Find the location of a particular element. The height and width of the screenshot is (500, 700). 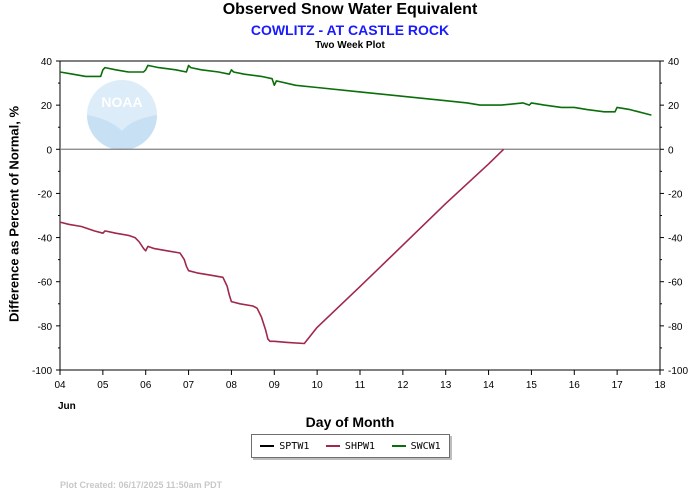

y-tick-label-left: -60 is located at coordinates (45, 283).